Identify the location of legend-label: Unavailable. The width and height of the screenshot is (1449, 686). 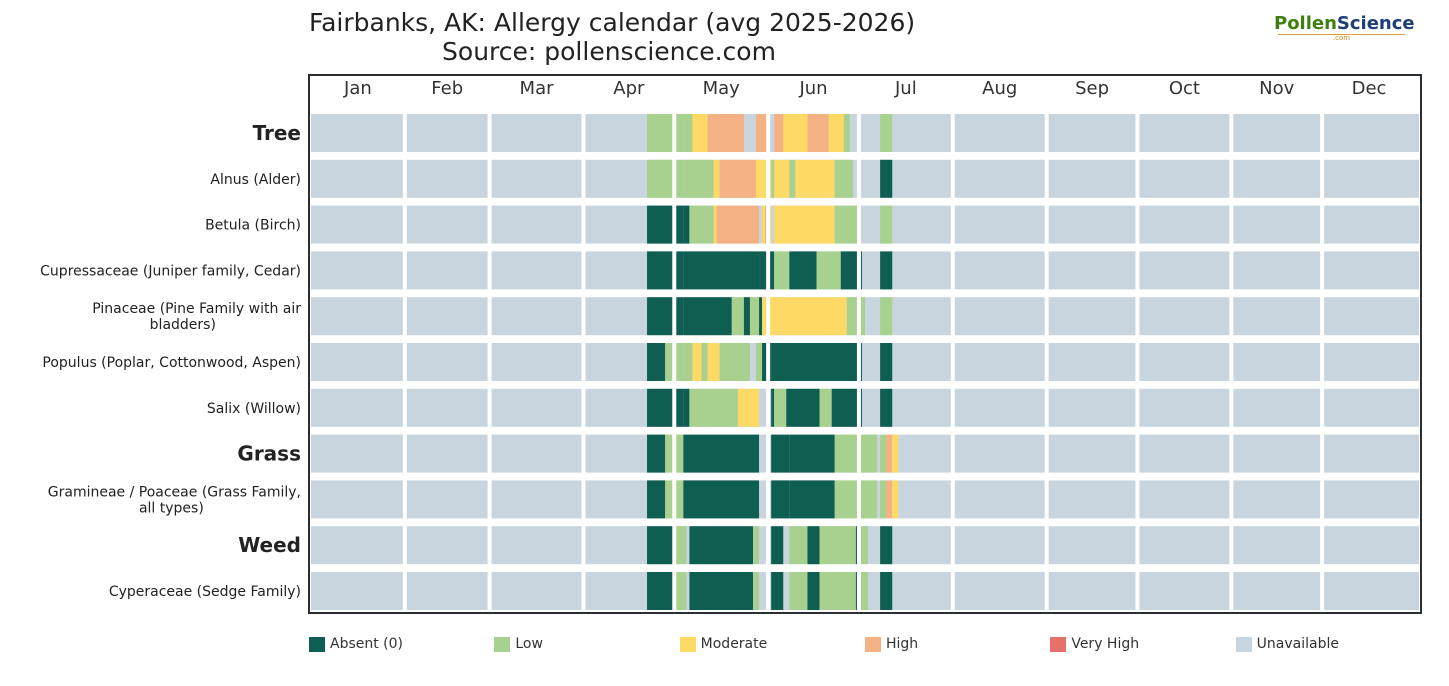
(1297, 644).